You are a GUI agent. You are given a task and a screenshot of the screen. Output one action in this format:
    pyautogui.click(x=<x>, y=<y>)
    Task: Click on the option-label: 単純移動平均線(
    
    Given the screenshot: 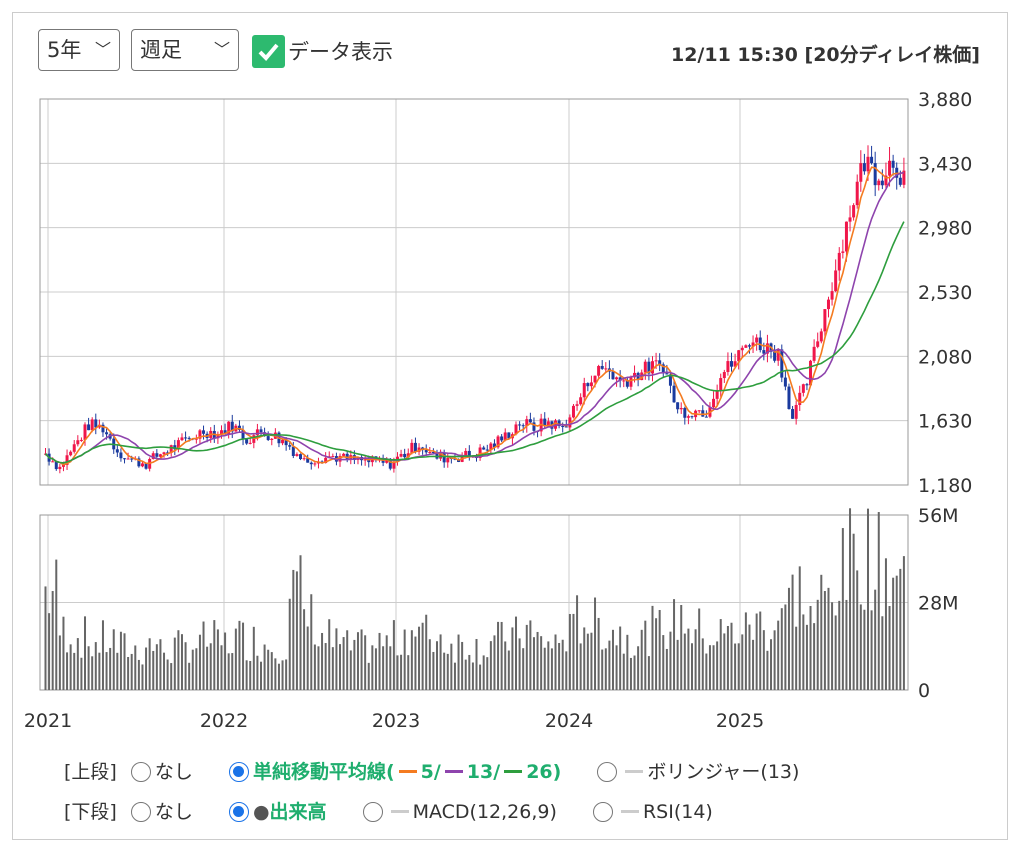 What is the action you would take?
    pyautogui.click(x=323, y=772)
    